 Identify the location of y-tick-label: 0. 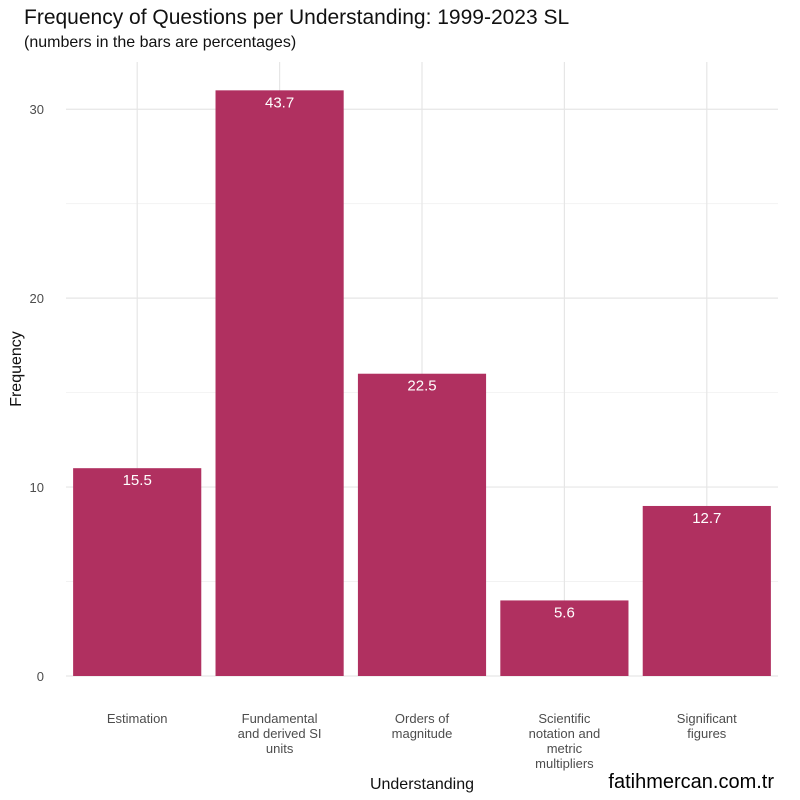
(40, 676).